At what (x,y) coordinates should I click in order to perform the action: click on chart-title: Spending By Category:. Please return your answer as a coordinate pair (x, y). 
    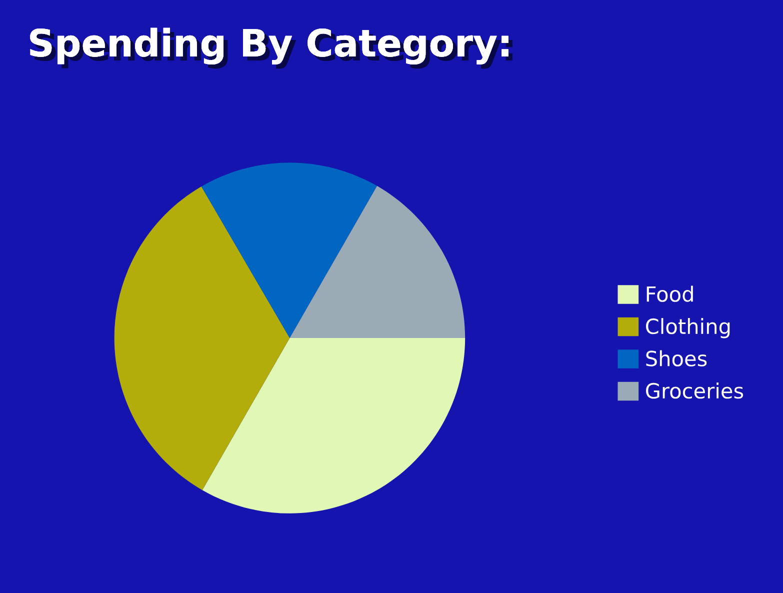
    Looking at the image, I should click on (271, 48).